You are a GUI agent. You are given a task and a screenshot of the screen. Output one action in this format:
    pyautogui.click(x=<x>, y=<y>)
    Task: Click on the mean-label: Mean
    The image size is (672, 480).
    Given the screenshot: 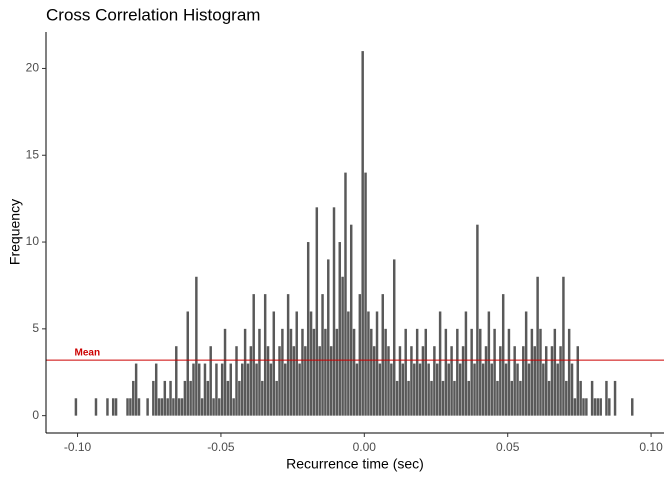 What is the action you would take?
    pyautogui.click(x=88, y=353)
    